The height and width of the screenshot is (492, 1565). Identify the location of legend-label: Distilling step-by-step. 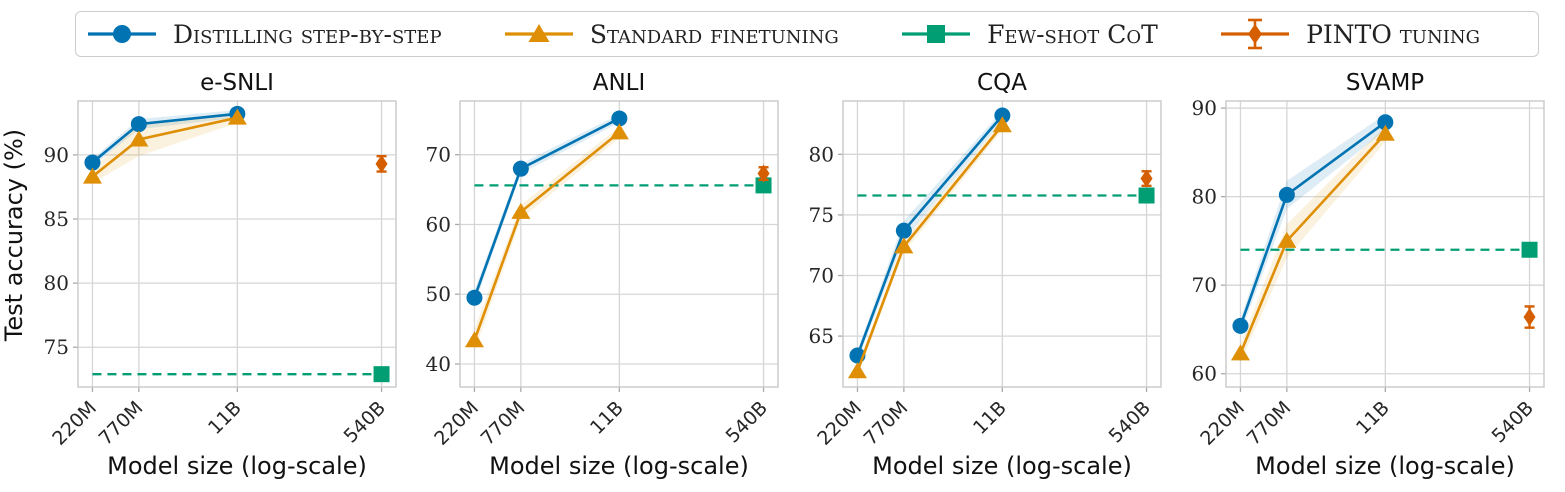
(307, 34).